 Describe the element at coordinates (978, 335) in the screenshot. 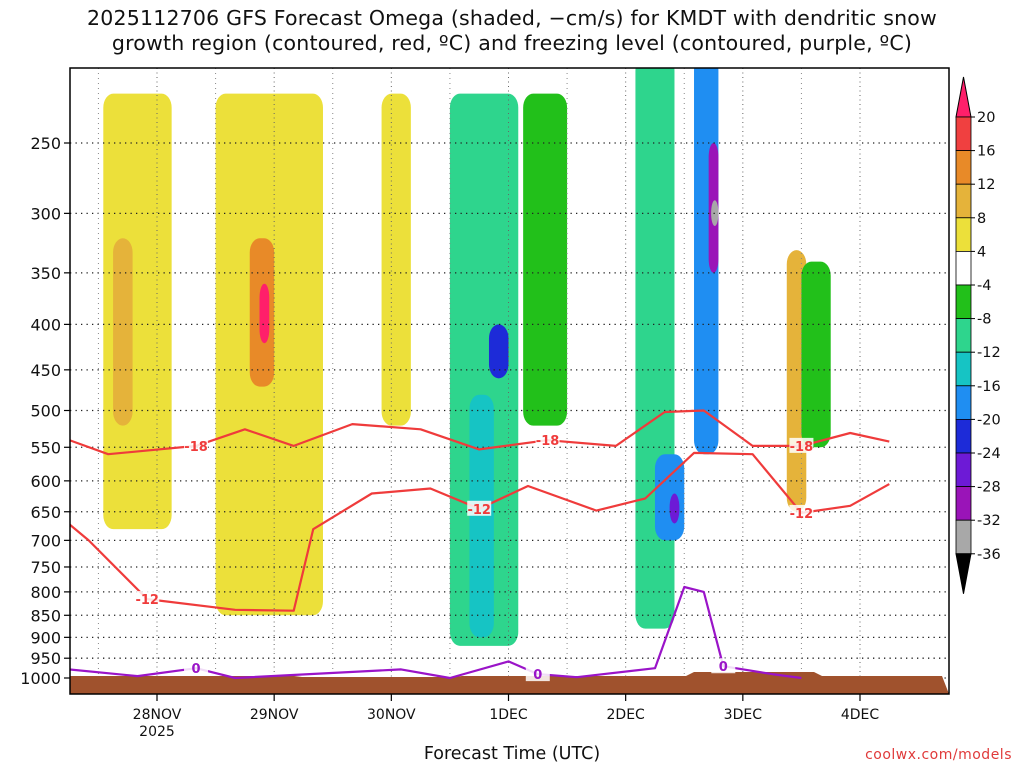

I see `colorbar: 20 16 12 8 4 -4 -8 -12 -16 -20 -24 -28 -32 -36` at that location.